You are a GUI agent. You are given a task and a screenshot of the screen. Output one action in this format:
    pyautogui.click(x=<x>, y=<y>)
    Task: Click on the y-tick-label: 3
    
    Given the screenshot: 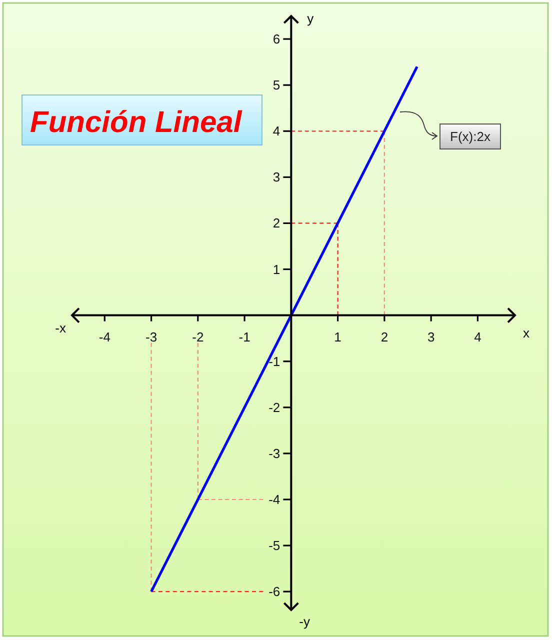 What is the action you would take?
    pyautogui.click(x=276, y=177)
    